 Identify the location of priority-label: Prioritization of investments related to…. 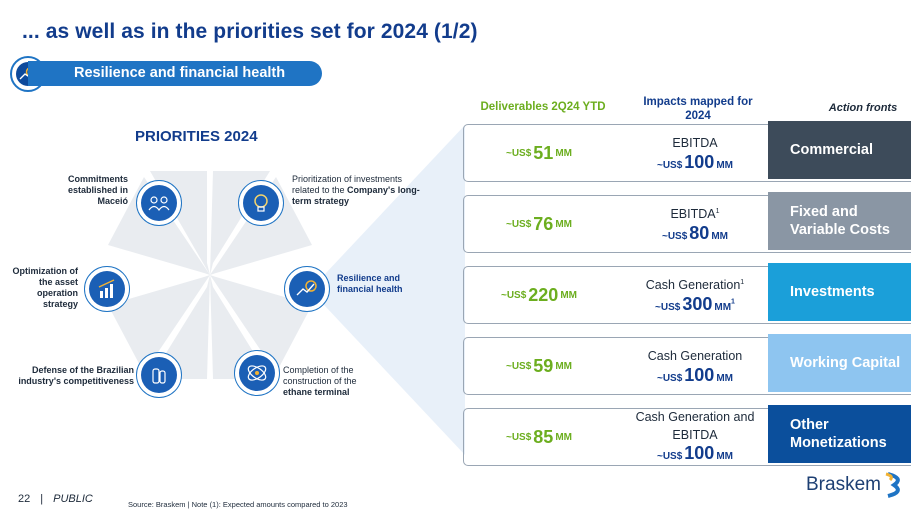
(356, 190).